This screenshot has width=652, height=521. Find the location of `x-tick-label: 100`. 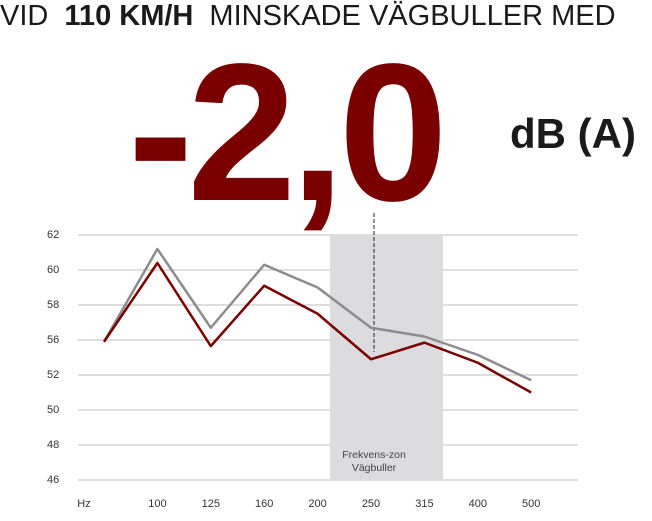

x-tick-label: 100 is located at coordinates (157, 504).